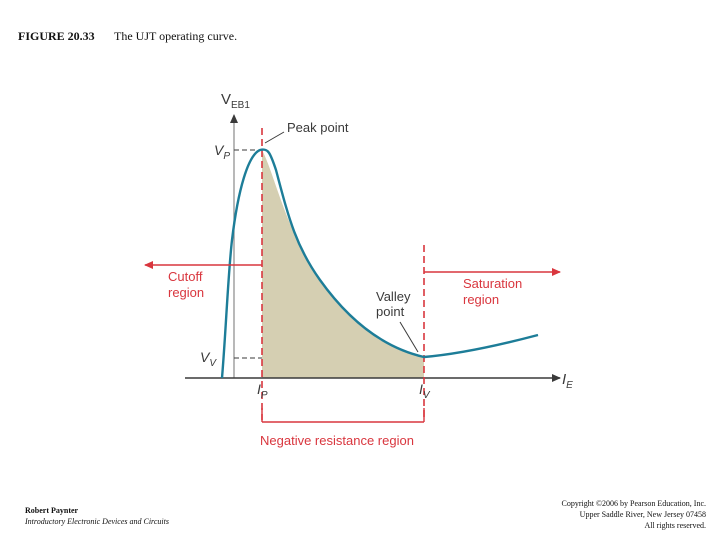 Image resolution: width=720 pixels, height=540 pixels. Describe the element at coordinates (262, 391) in the screenshot. I see `ip-label: IP` at that location.